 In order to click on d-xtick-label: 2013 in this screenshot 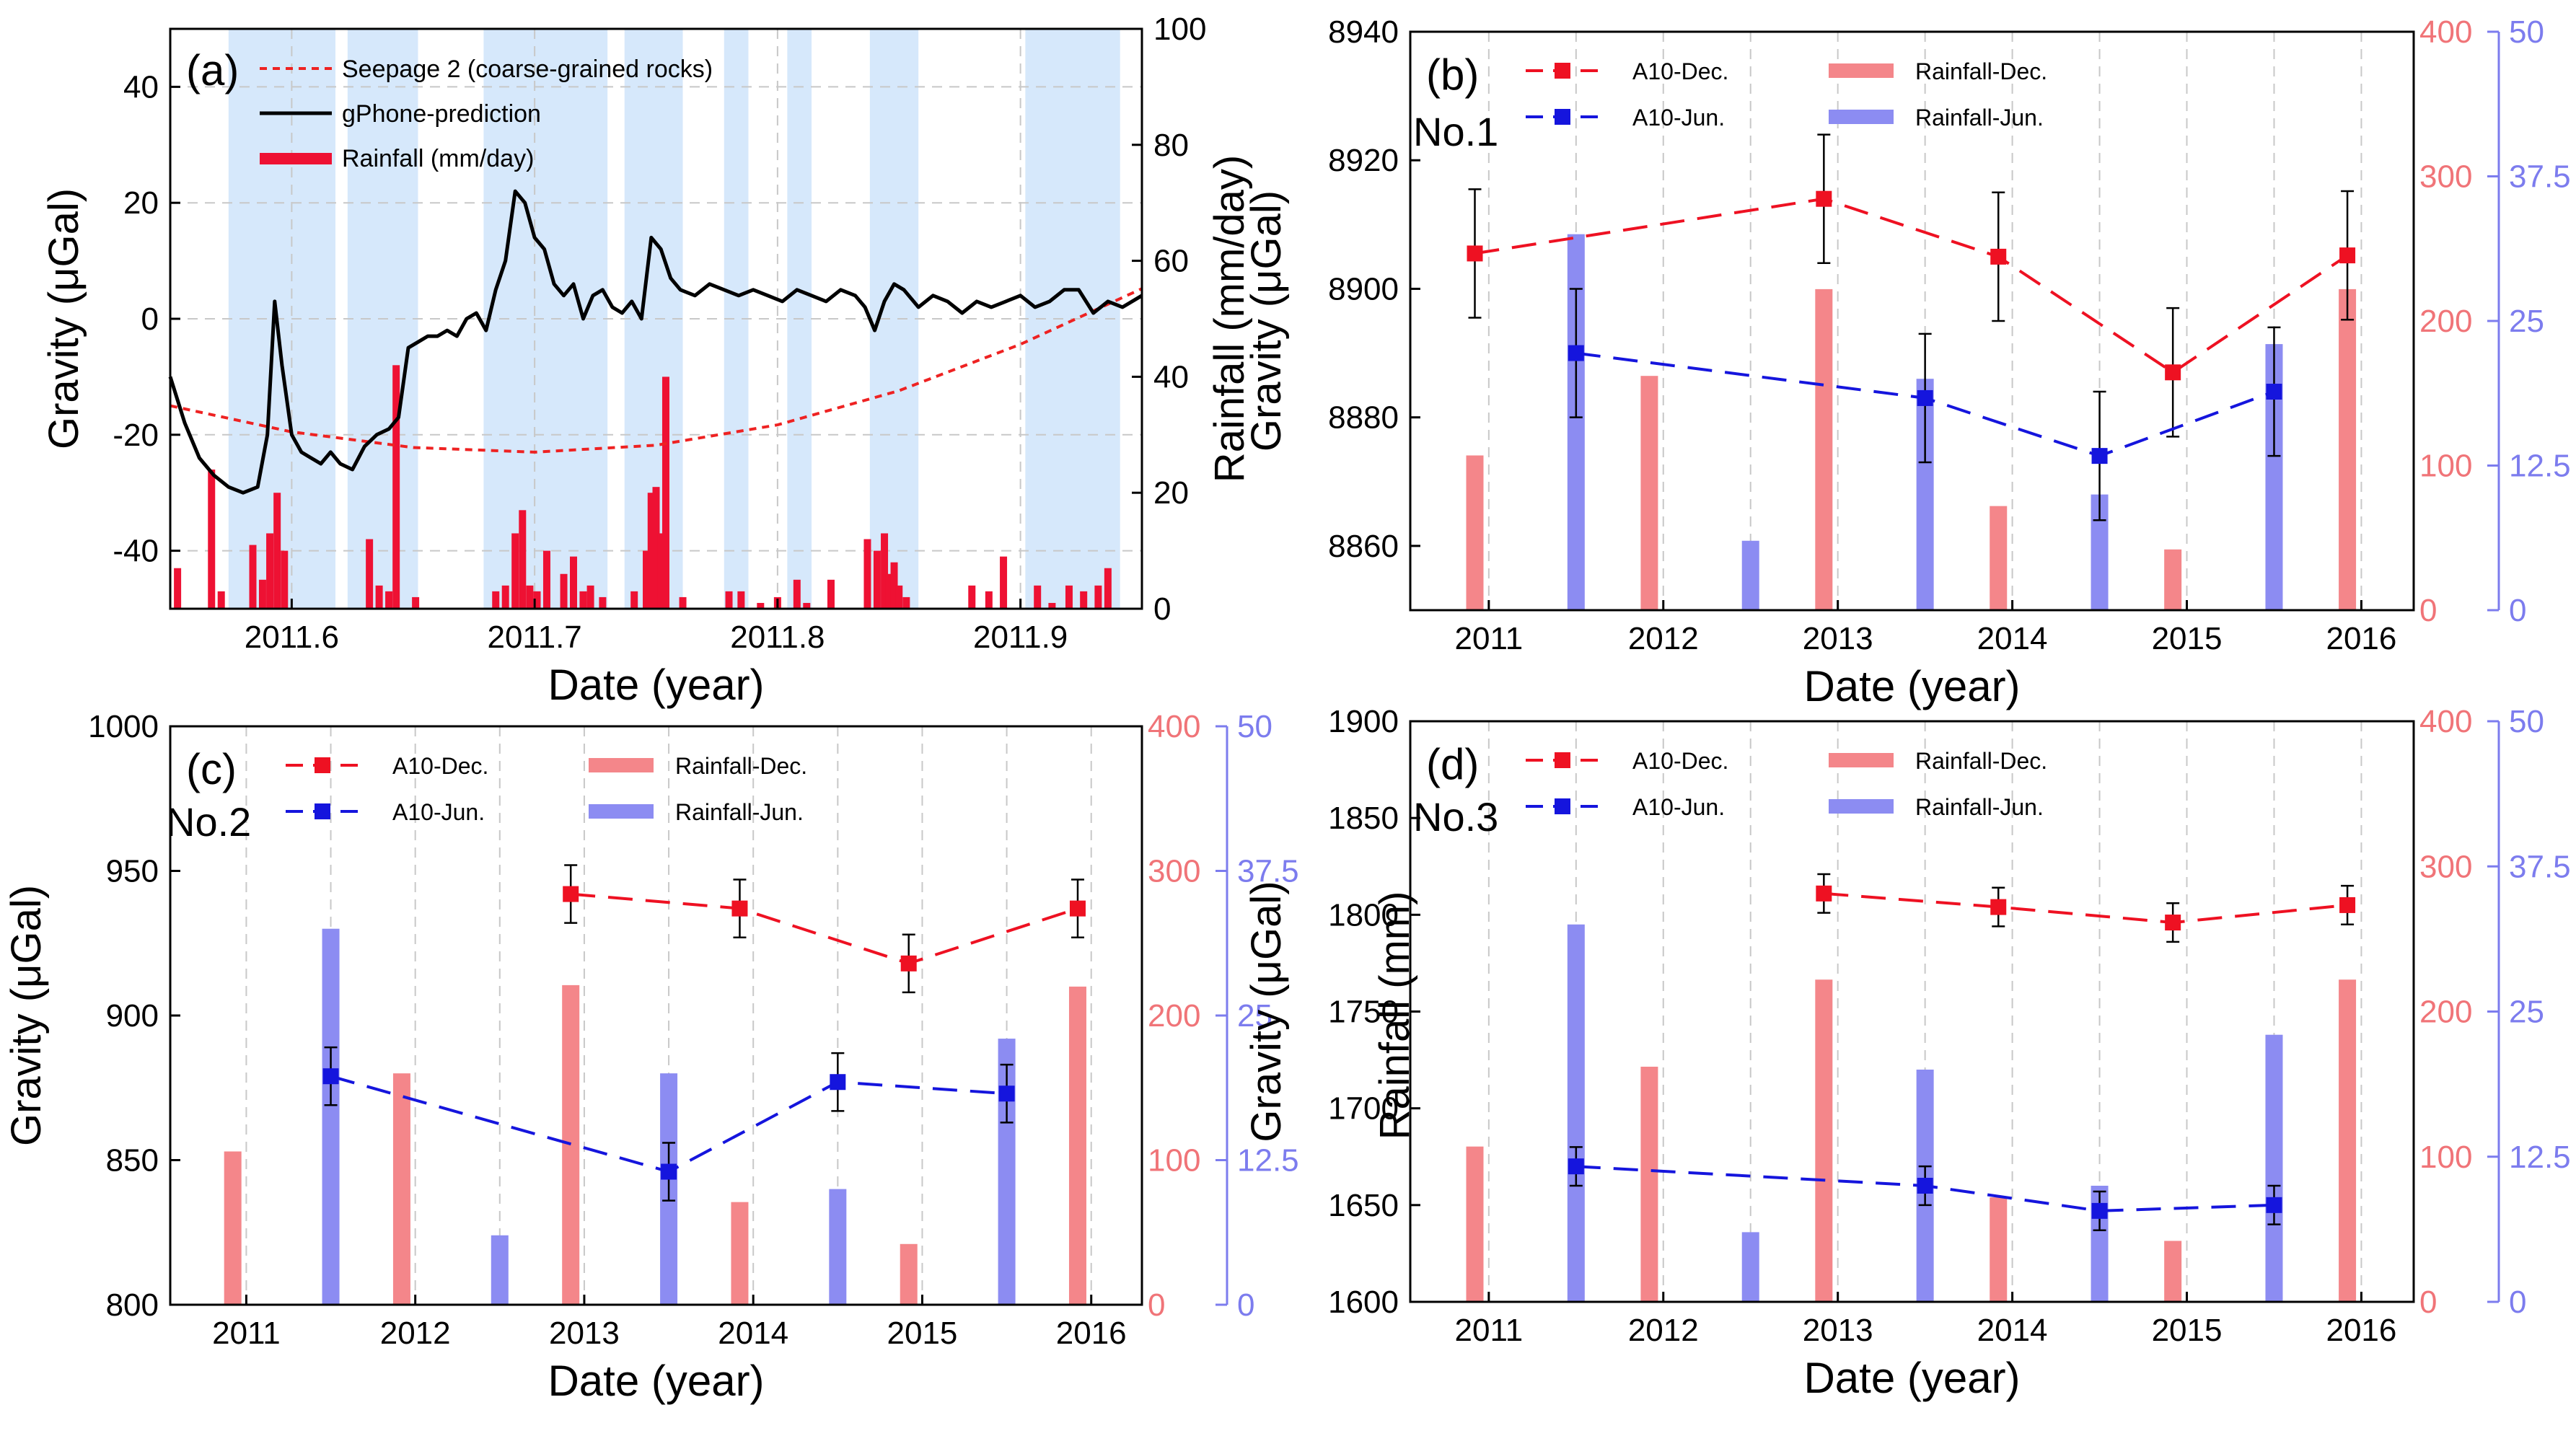, I will do `click(1838, 1330)`.